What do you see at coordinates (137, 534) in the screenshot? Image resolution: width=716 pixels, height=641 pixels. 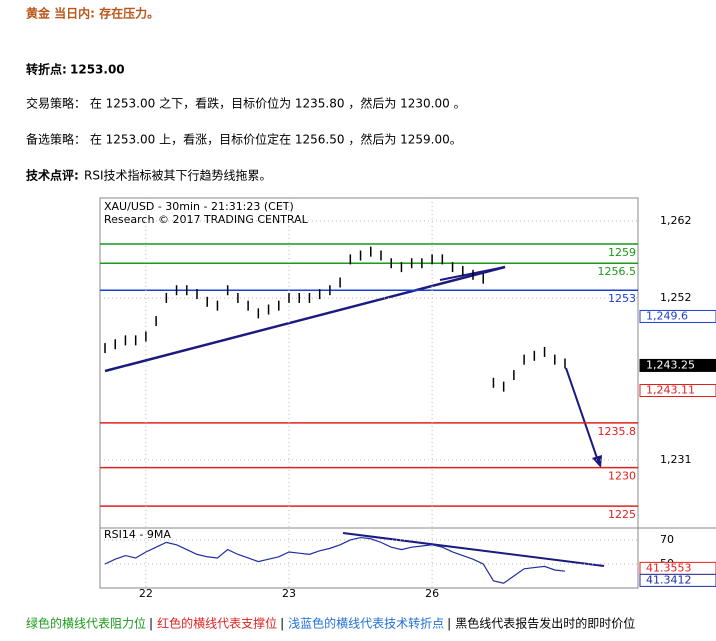 I see `rsi-title: RSI14 - 9MA` at bounding box center [137, 534].